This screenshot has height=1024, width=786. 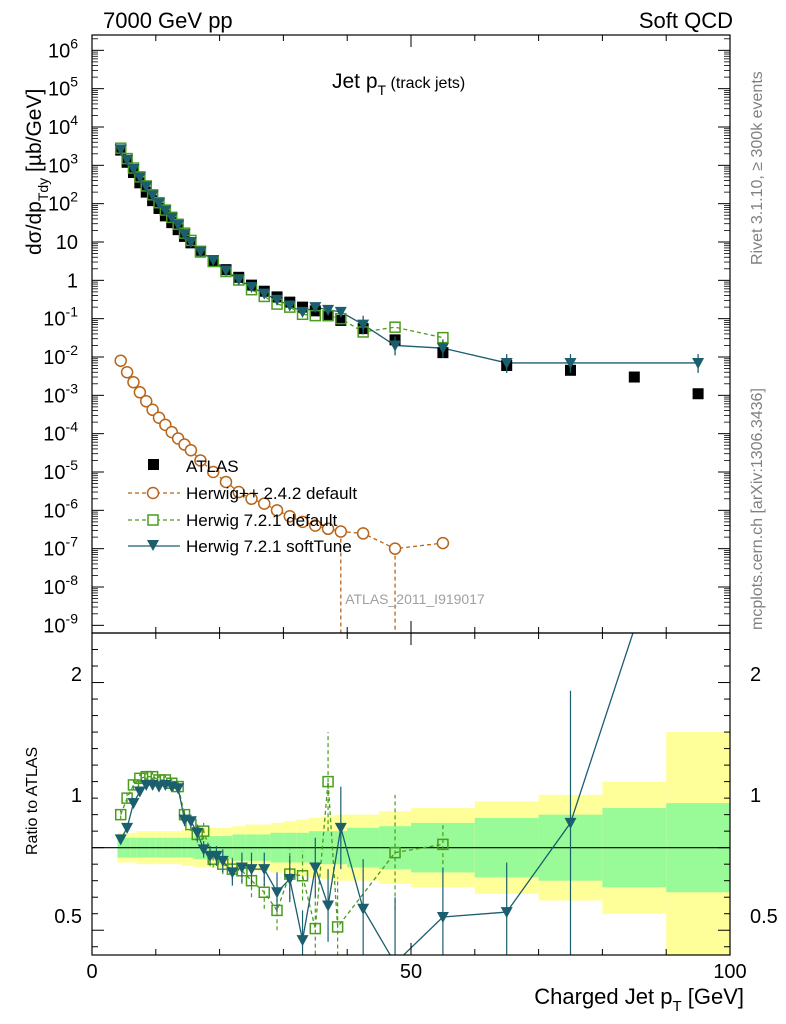 I want to click on ytick-label: 10⁻⁹, so click(x=60, y=623).